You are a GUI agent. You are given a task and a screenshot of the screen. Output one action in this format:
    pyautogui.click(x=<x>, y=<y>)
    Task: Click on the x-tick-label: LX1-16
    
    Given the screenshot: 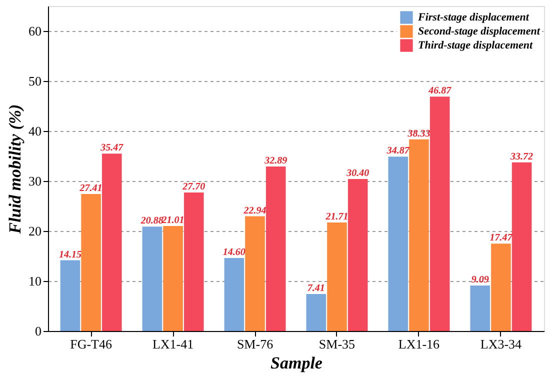 What is the action you would take?
    pyautogui.click(x=419, y=344)
    